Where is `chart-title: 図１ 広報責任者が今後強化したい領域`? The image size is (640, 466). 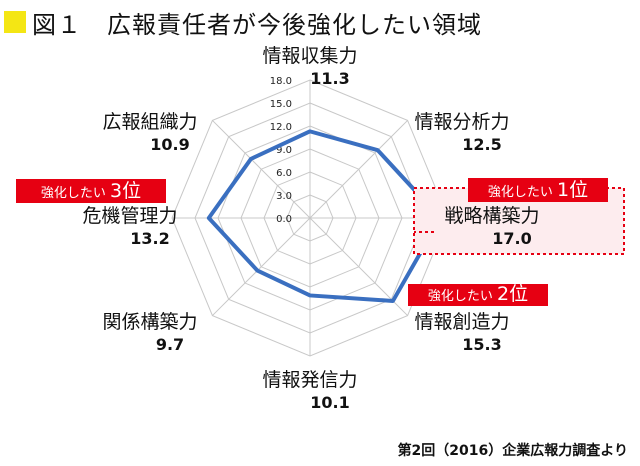 chart-title: 図１ 広報責任者が今後強化したい領域 is located at coordinates (243, 22).